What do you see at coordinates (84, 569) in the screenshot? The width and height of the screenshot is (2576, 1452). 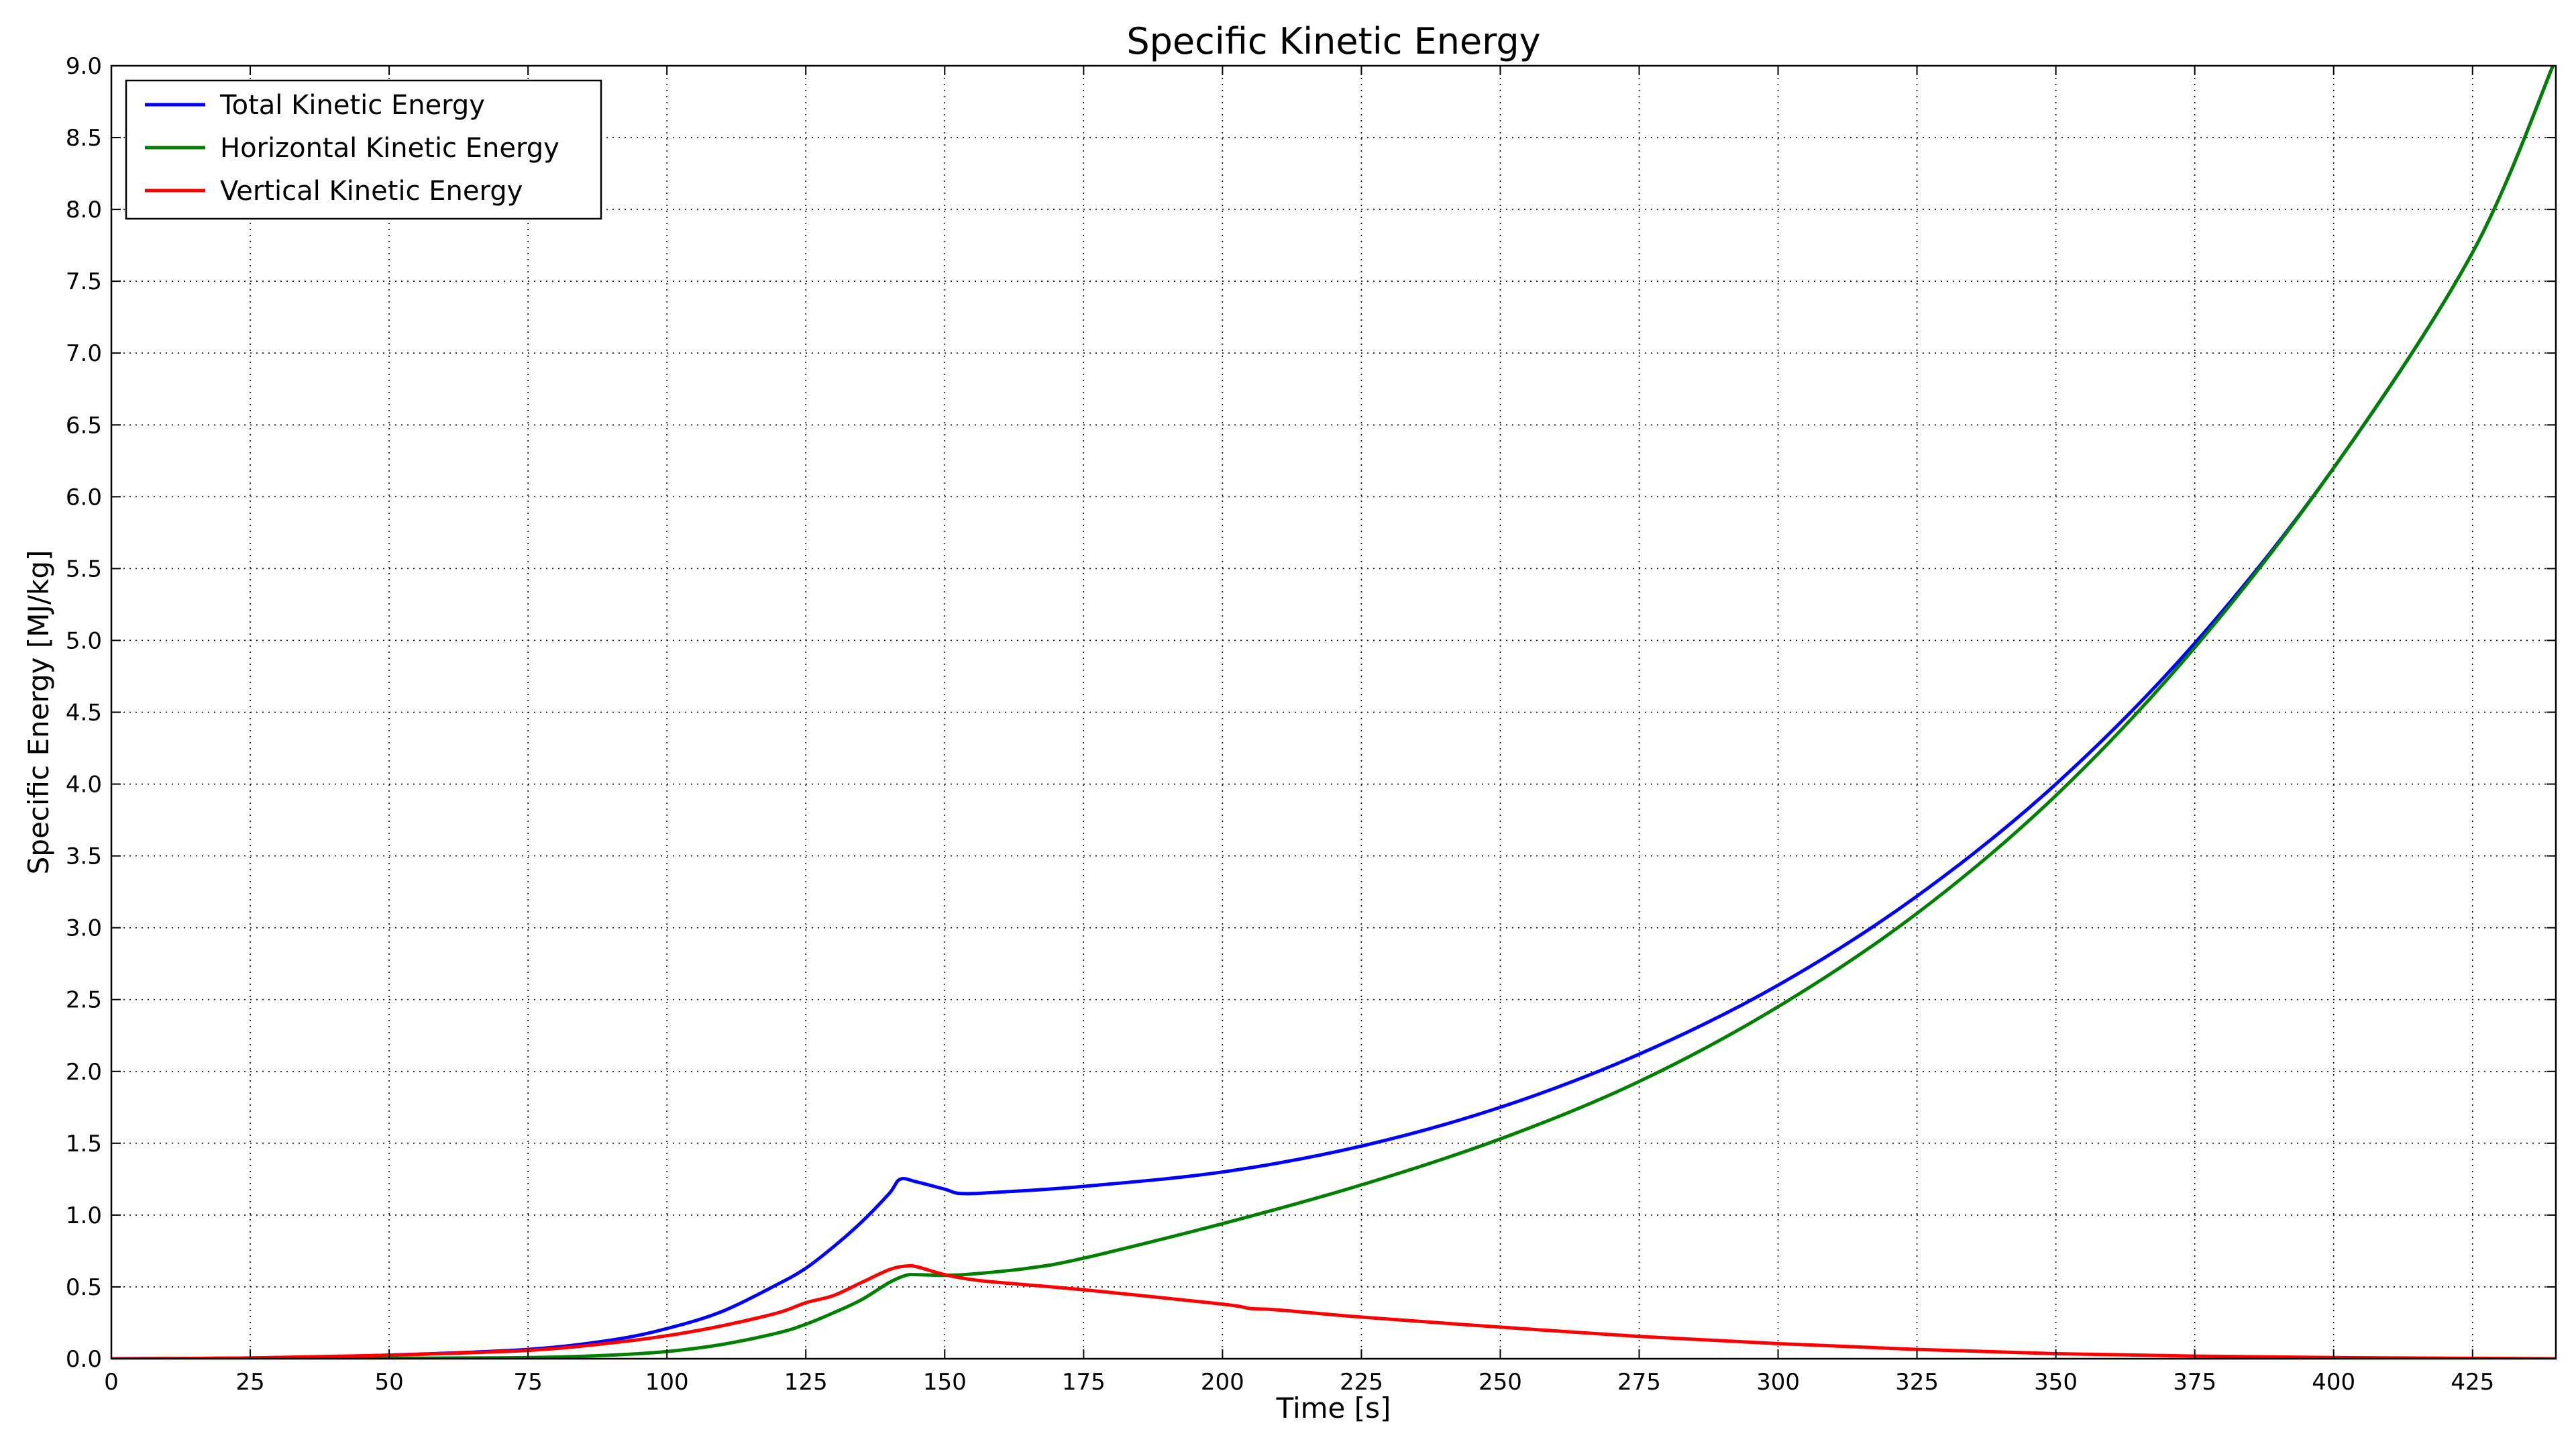 I see `y-tick-label: 5.5` at bounding box center [84, 569].